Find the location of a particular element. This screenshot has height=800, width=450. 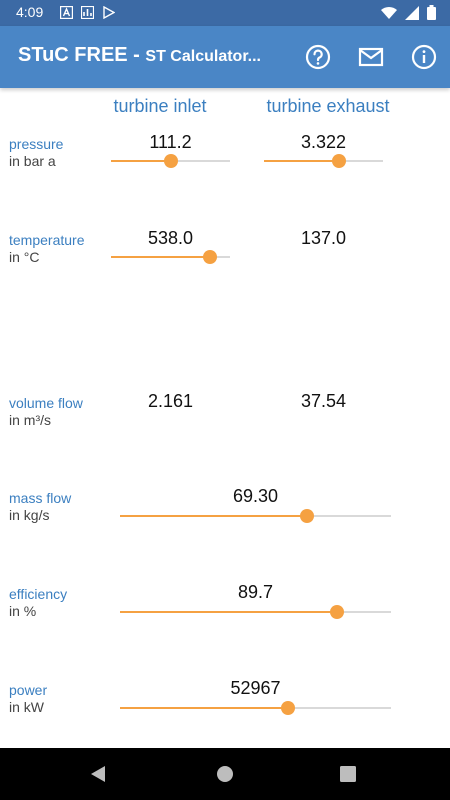

column-heading-inlet: turbine inlet is located at coordinates (160, 106).